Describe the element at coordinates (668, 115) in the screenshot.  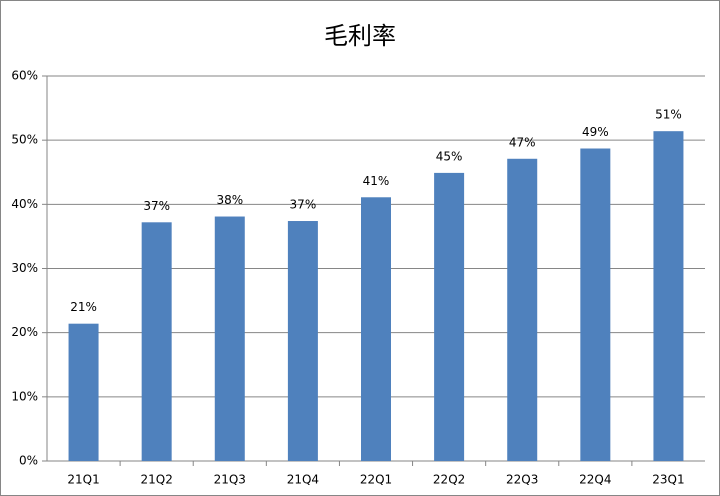
I see `value-label: 51%` at that location.